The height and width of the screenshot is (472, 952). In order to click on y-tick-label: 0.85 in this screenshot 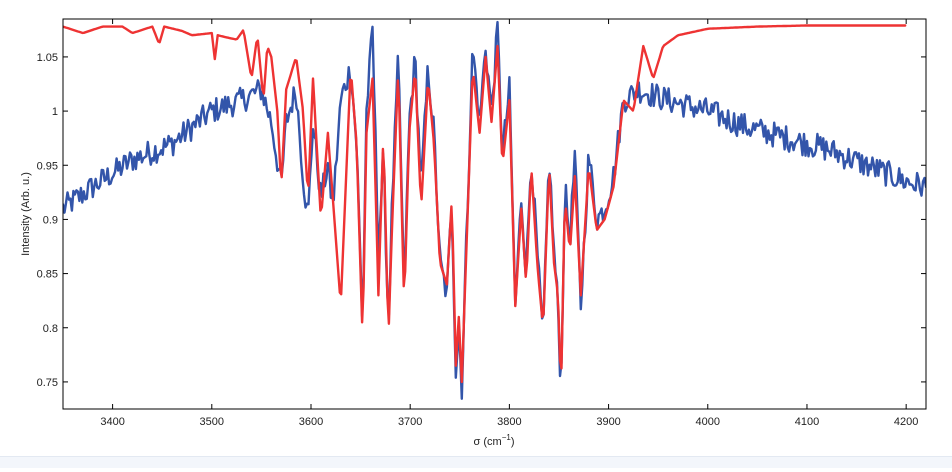, I will do `click(47, 275)`.